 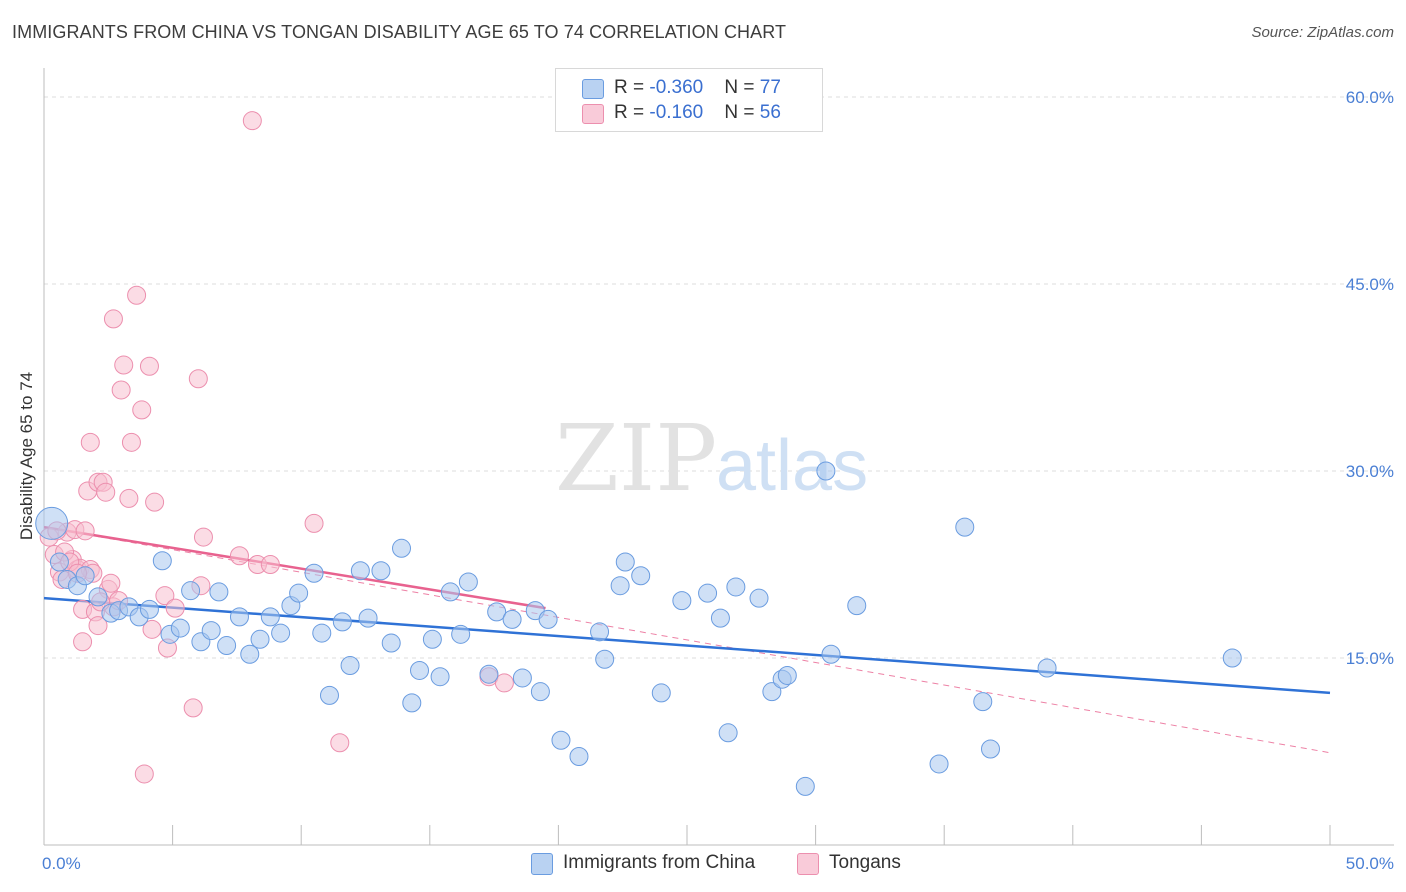 What do you see at coordinates (1370, 471) in the screenshot?
I see `y-tick-label: 30.0%` at bounding box center [1370, 471].